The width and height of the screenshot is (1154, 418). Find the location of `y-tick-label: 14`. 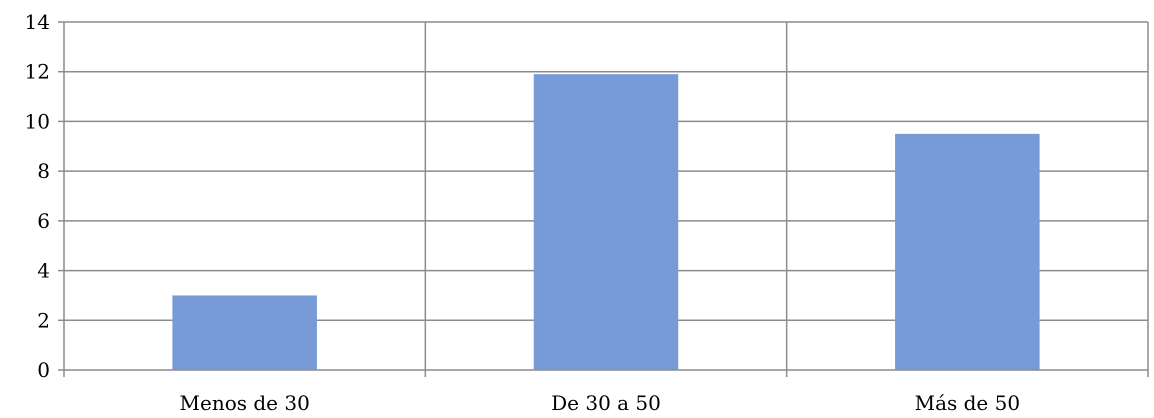

y-tick-label: 14 is located at coordinates (37, 22).